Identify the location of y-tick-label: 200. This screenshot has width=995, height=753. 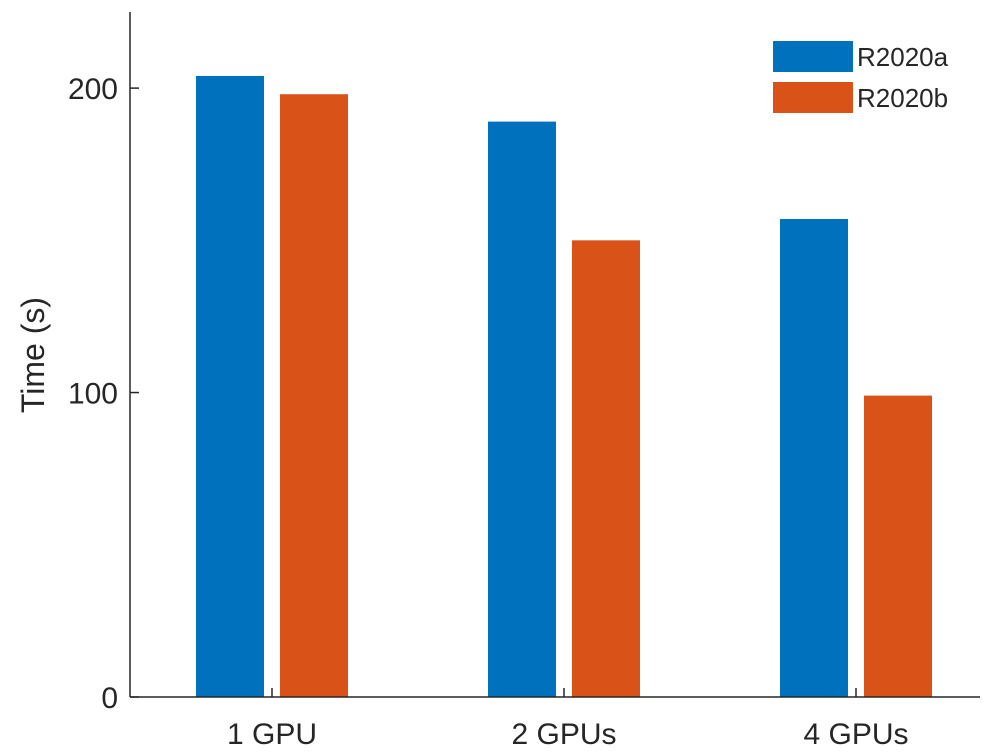
(93, 89).